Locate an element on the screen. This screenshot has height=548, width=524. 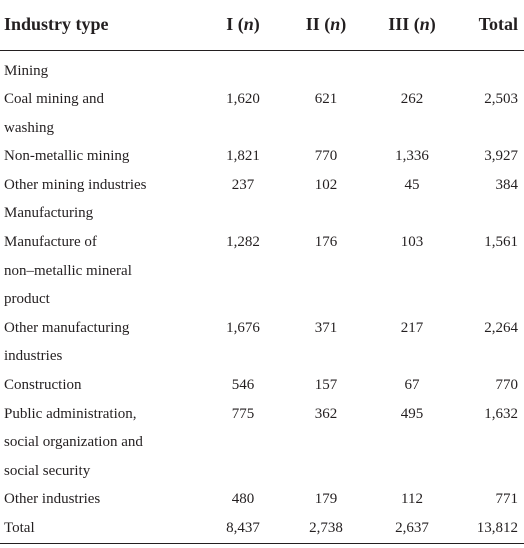
table-header: Industry type I (n) II (n) III (n) Total is located at coordinates (262, 25).